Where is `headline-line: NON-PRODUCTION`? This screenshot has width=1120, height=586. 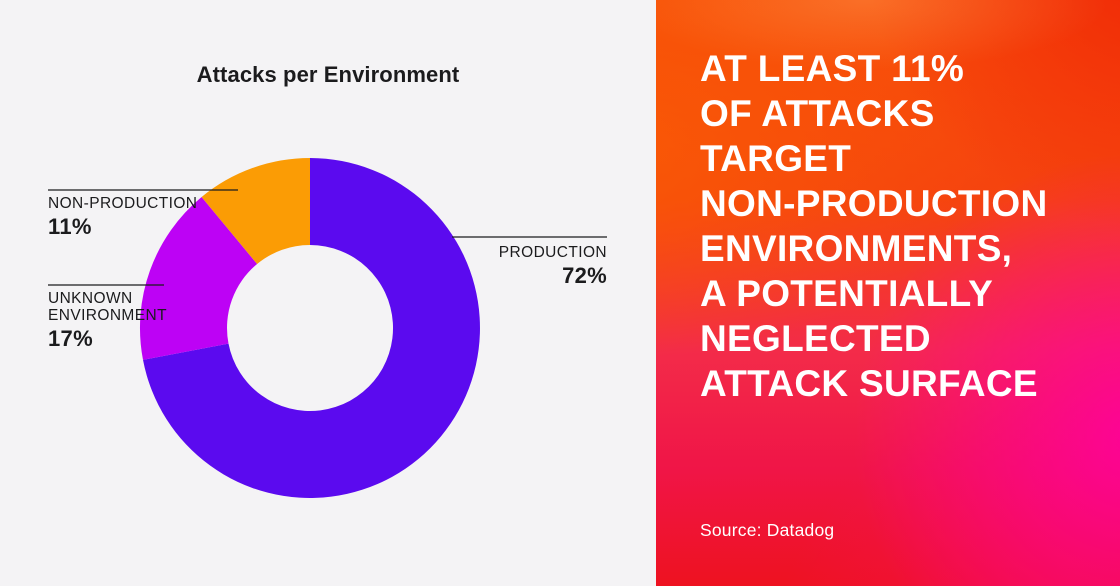
headline-line: NON-PRODUCTION is located at coordinates (874, 203).